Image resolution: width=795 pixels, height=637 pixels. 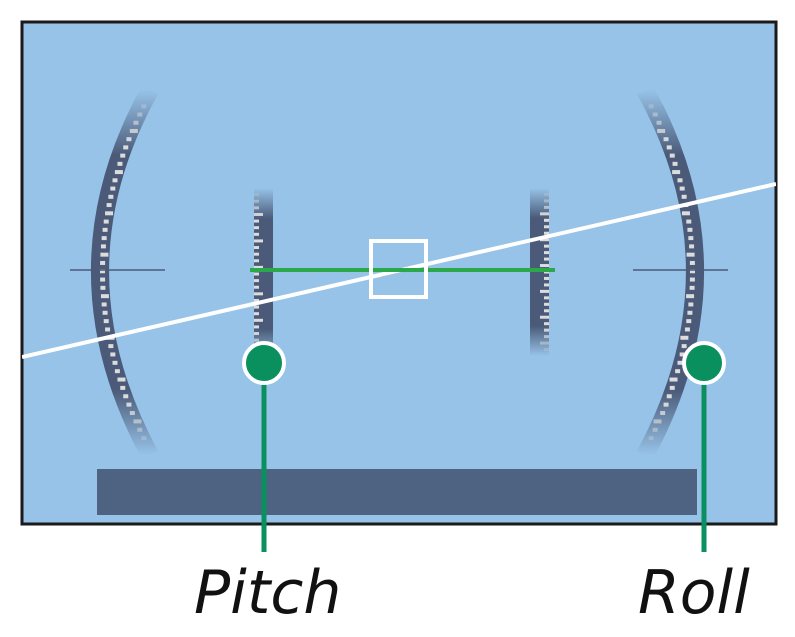 What do you see at coordinates (671, 272) in the screenshot?
I see `right-roll-scale-ticks` at bounding box center [671, 272].